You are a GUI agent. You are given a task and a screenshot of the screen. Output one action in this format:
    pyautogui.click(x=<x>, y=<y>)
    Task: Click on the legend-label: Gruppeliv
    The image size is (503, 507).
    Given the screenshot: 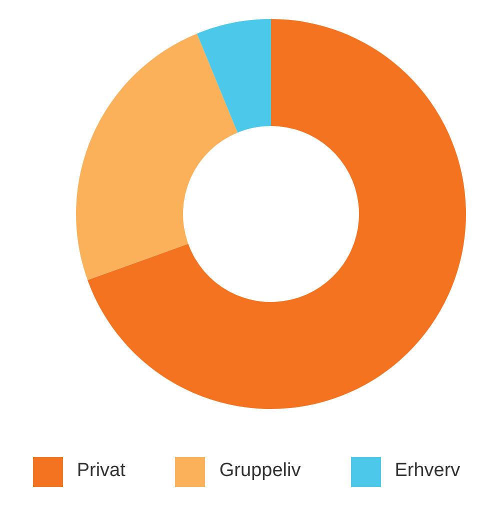 What is the action you would take?
    pyautogui.click(x=260, y=471)
    